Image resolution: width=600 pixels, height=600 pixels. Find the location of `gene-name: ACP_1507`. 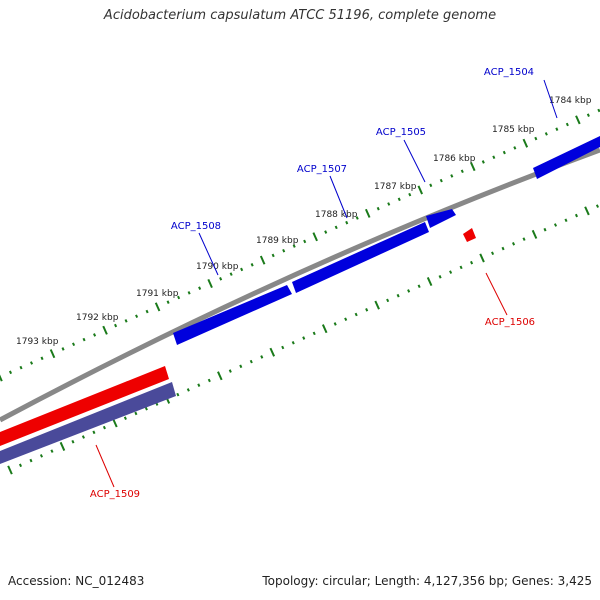

gene-name: ACP_1507 is located at coordinates (322, 169).